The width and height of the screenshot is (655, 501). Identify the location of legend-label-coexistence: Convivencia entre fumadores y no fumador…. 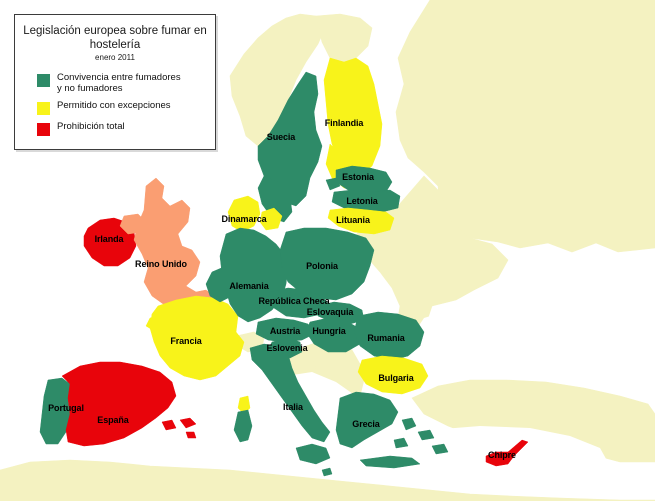
(119, 83).